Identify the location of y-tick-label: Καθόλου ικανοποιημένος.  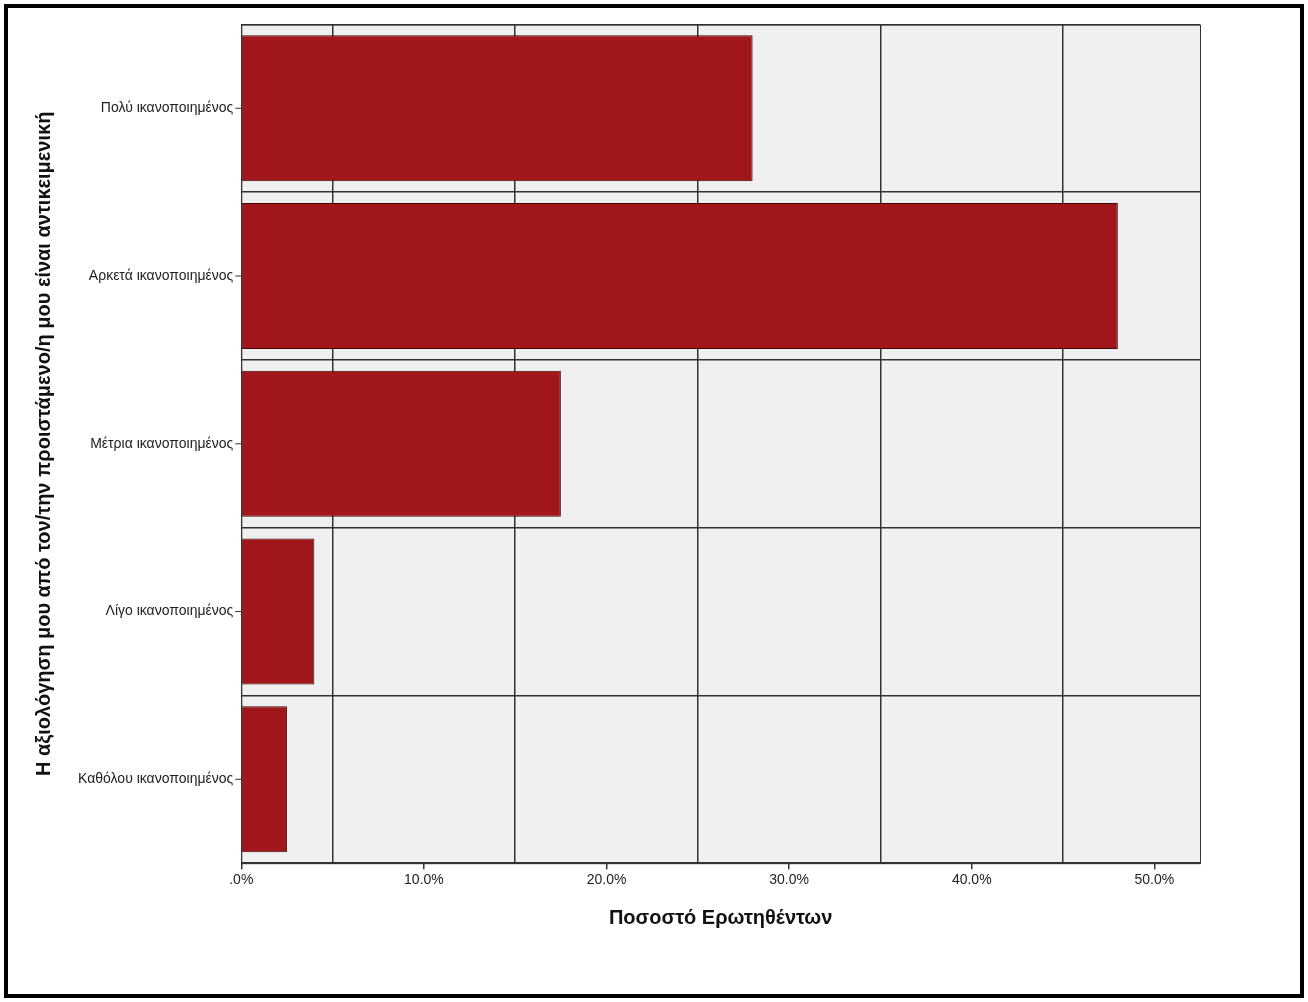
(156, 778).